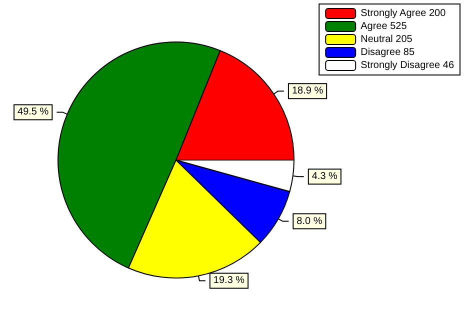  Describe the element at coordinates (33, 112) in the screenshot. I see `data-label: 49.5 %` at that location.